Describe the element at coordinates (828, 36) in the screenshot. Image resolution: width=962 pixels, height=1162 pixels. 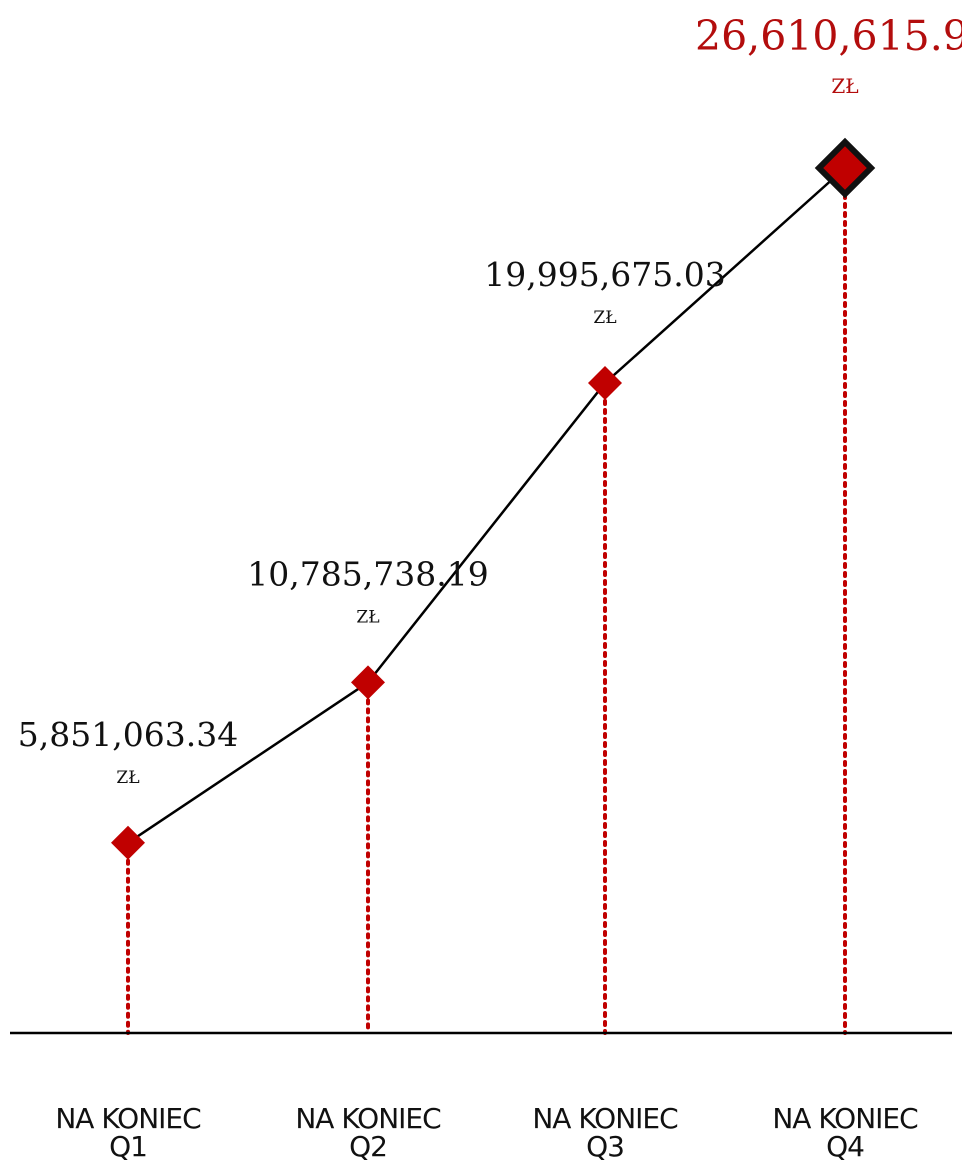
I see `value-label-q4: 26,610,615.92` at that location.